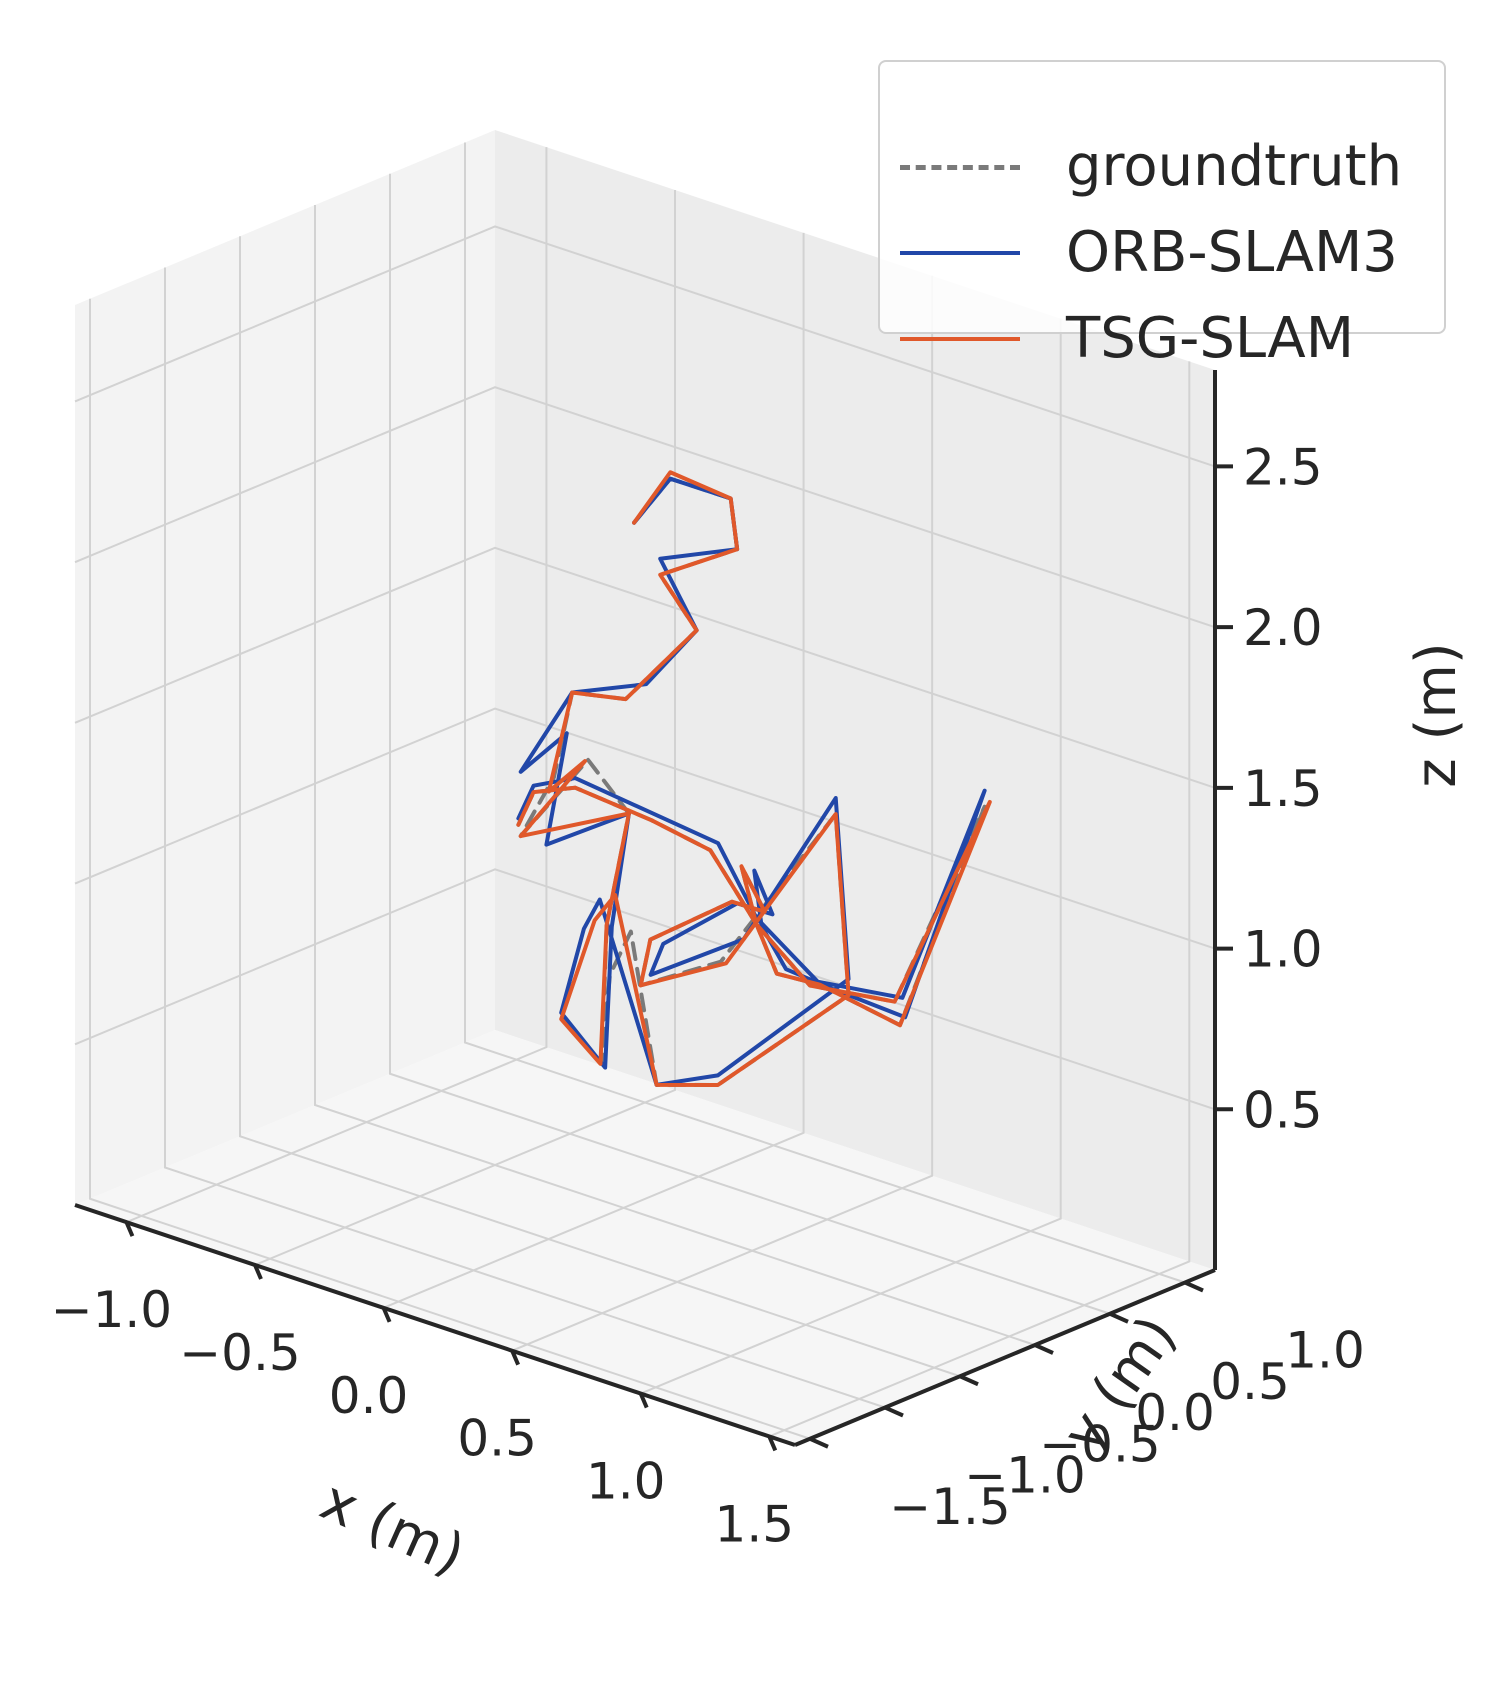 This screenshot has width=1507, height=1683. I want to click on legend-swatch-orb-slam3, so click(960, 253).